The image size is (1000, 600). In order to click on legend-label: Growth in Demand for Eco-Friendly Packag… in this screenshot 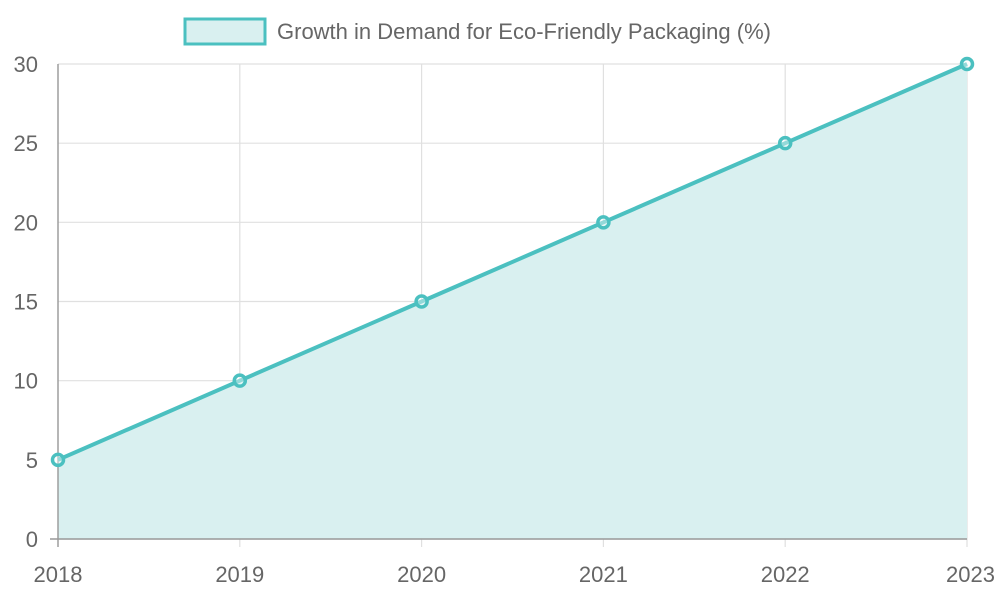, I will do `click(524, 31)`.